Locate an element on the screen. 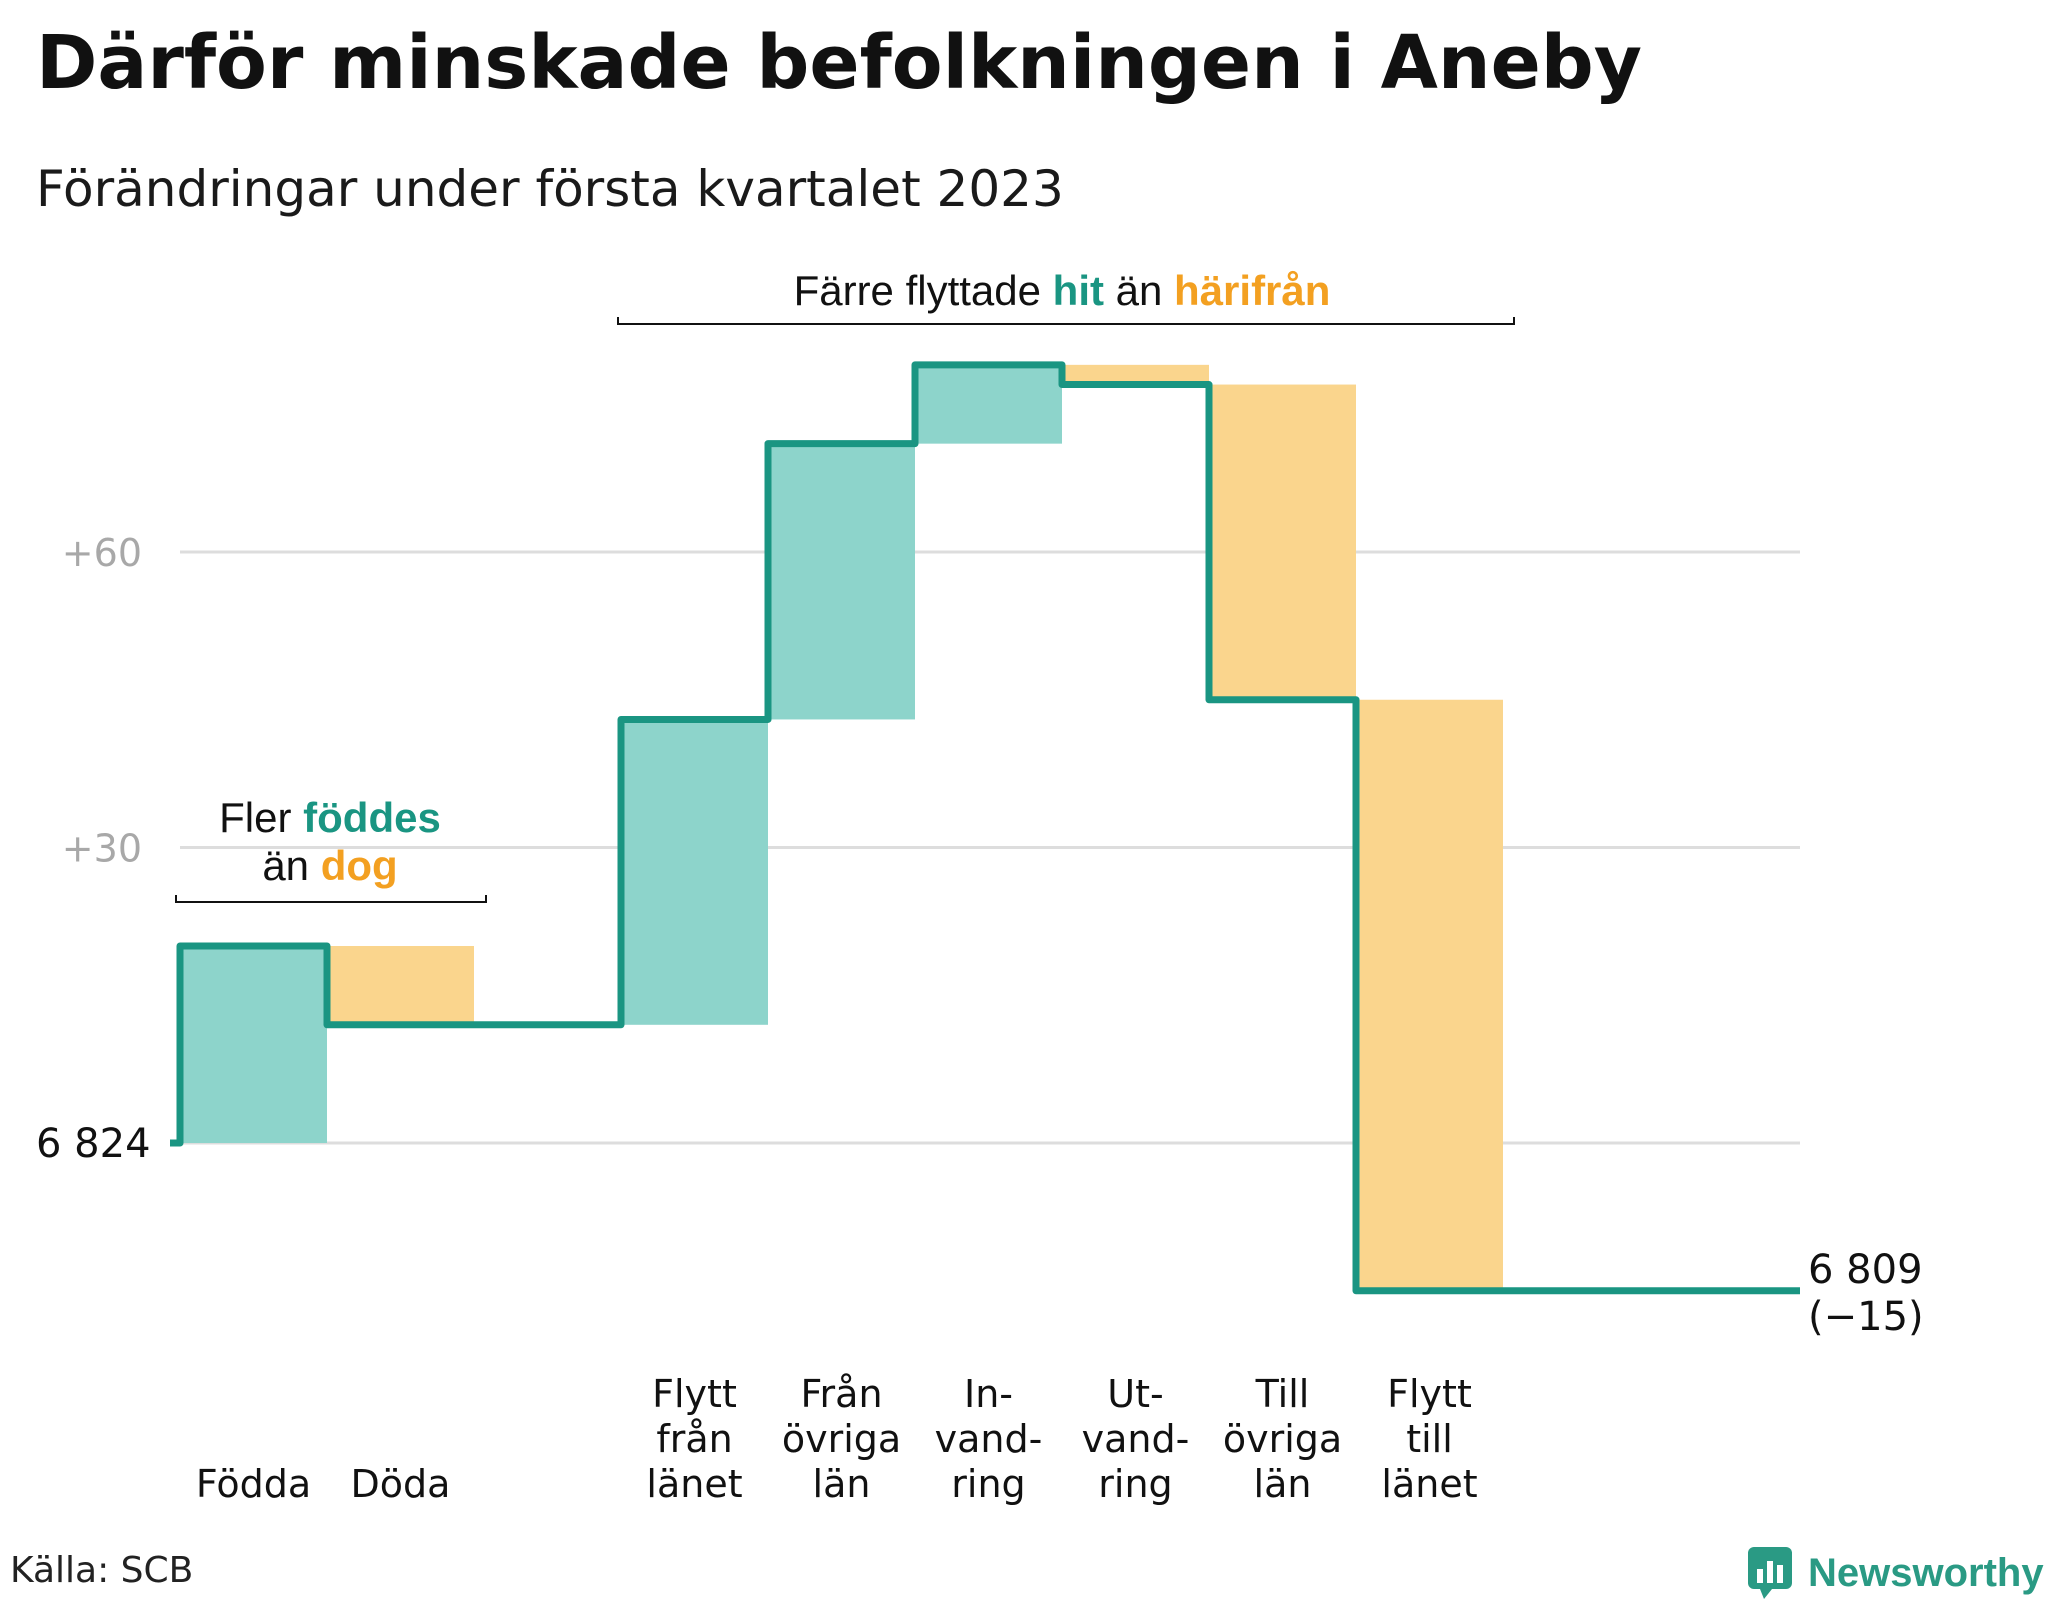  annotation-plain-text: Fler is located at coordinates (261, 817).